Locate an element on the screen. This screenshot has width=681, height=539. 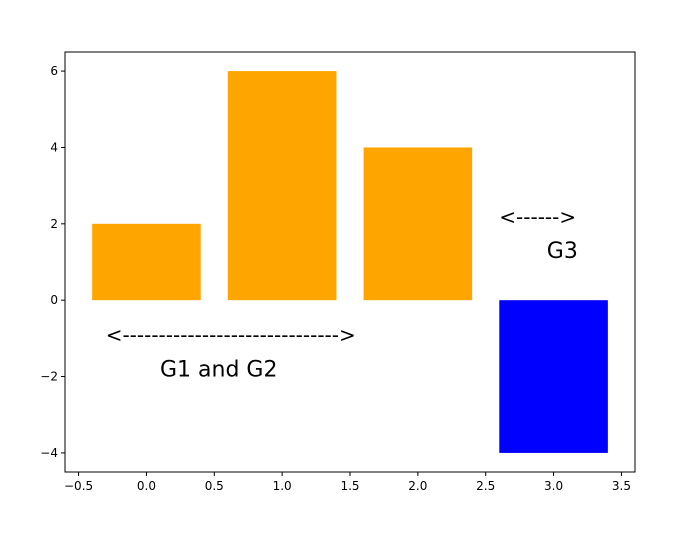
x-tick-label: 3.5 is located at coordinates (621, 486).